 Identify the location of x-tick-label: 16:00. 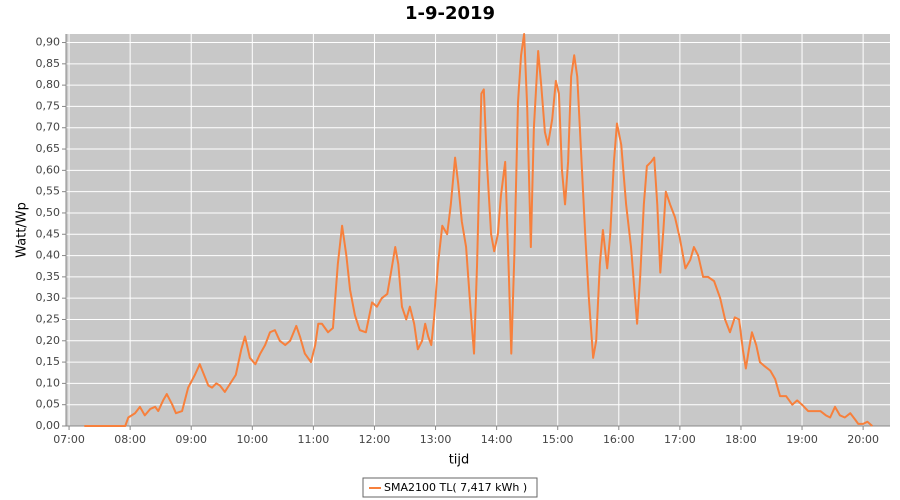
(619, 439).